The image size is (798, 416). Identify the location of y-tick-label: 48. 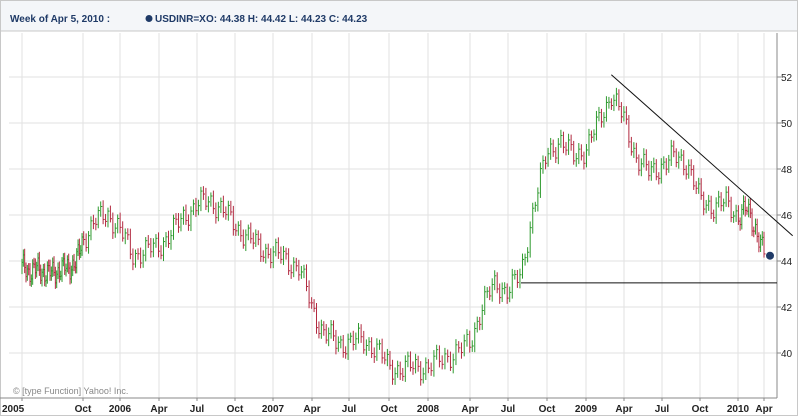
(787, 170).